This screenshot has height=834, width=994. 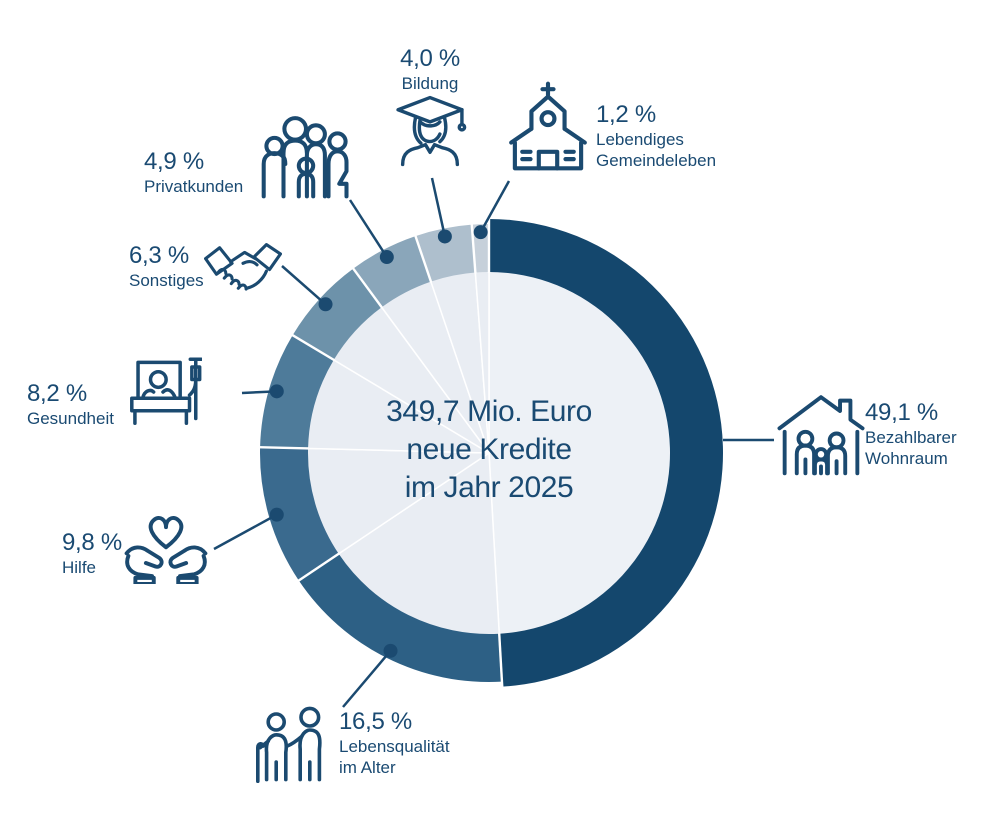 What do you see at coordinates (57, 393) in the screenshot?
I see `pct-gesundheit: 8,2 %` at bounding box center [57, 393].